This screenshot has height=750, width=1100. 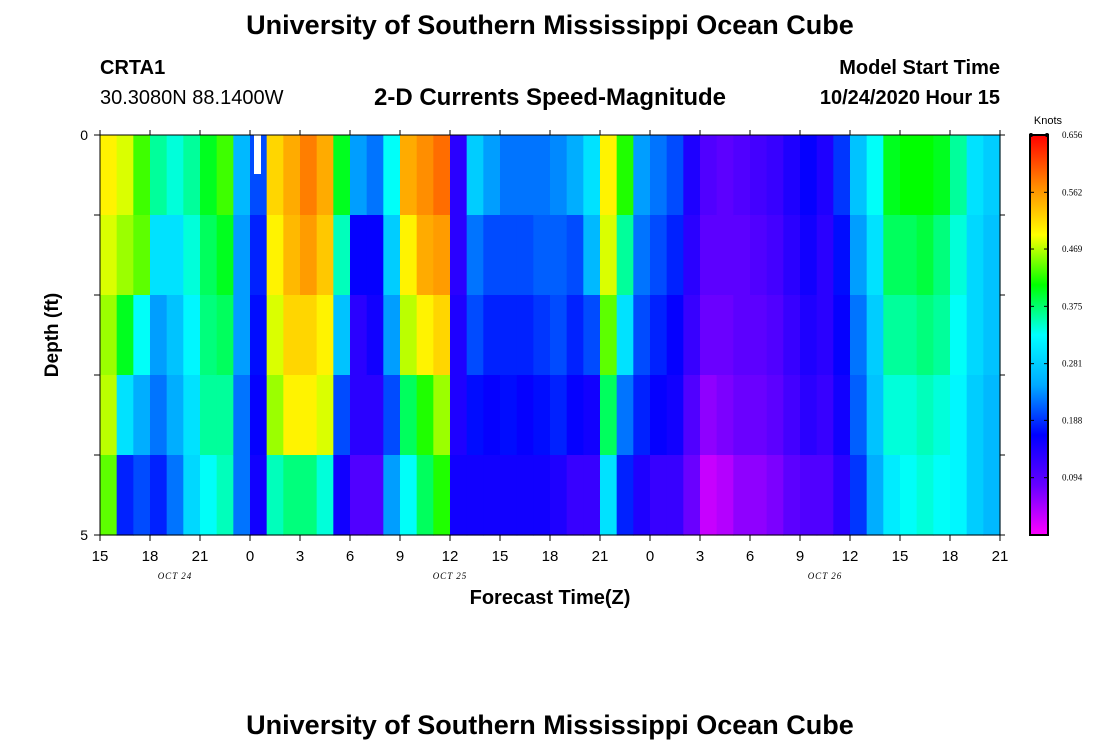 I want to click on colorbar-top-cap, so click(x=1047, y=135).